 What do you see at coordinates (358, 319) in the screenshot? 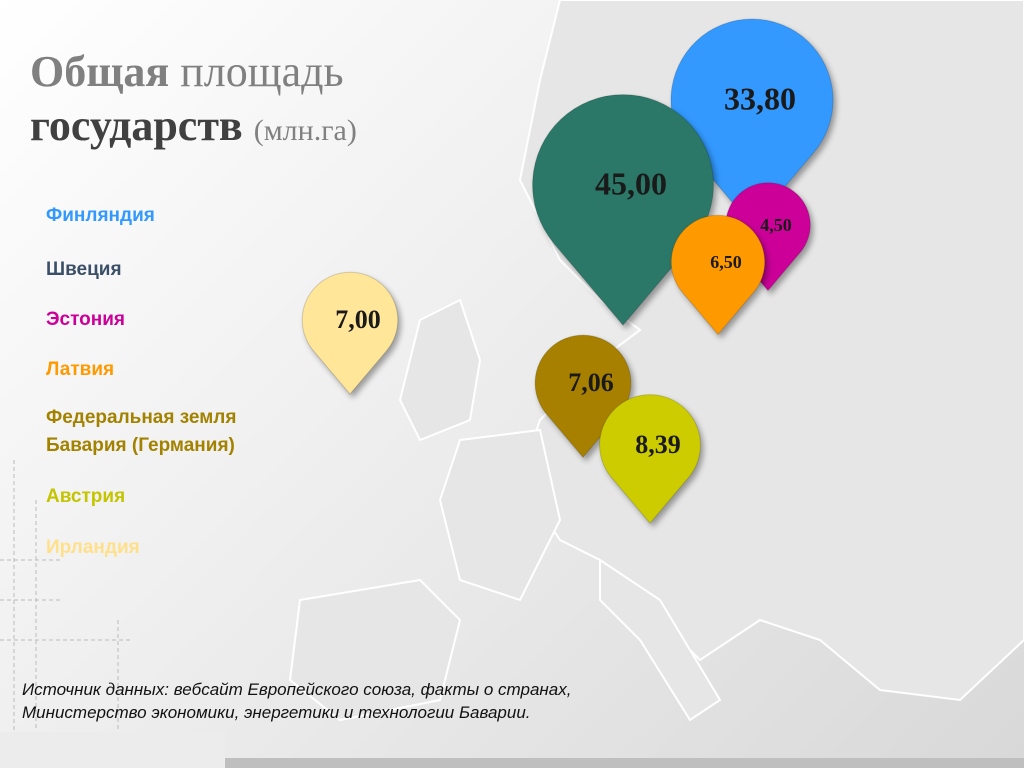
I see `pin-label: 7,00` at bounding box center [358, 319].